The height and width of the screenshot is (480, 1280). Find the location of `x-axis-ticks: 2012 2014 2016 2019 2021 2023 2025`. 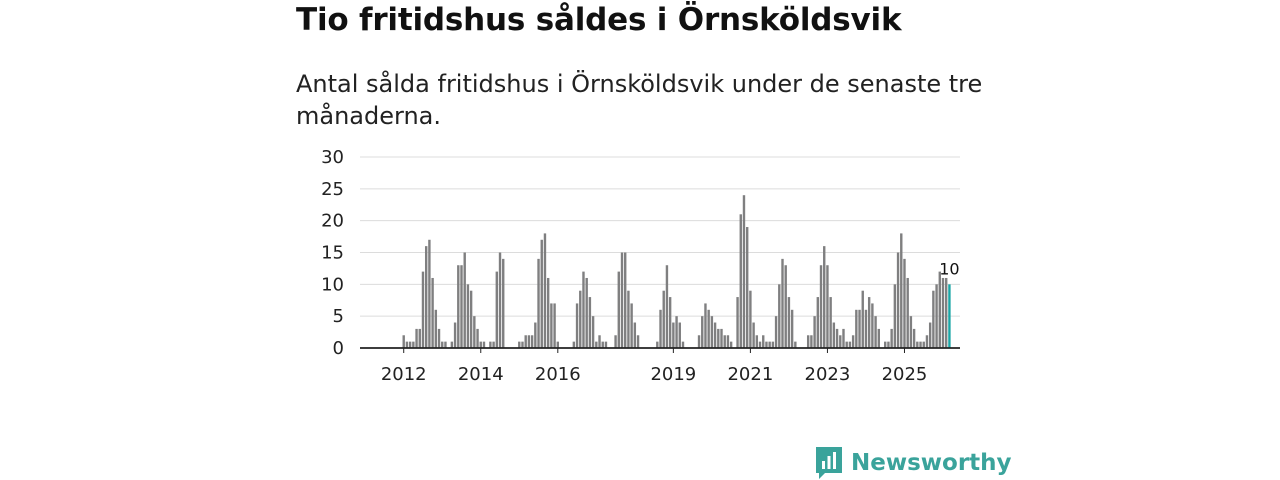

x-axis-ticks: 2012 2014 2016 2019 2021 2023 2025 is located at coordinates (654, 366).